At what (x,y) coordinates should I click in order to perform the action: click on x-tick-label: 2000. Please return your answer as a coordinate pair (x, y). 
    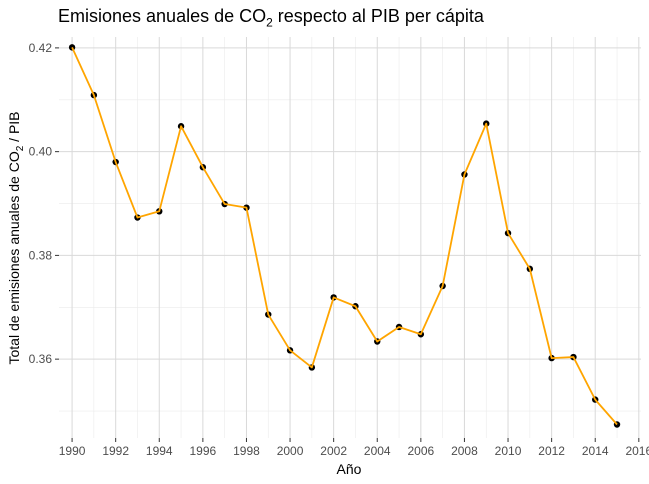
    Looking at the image, I should click on (290, 451).